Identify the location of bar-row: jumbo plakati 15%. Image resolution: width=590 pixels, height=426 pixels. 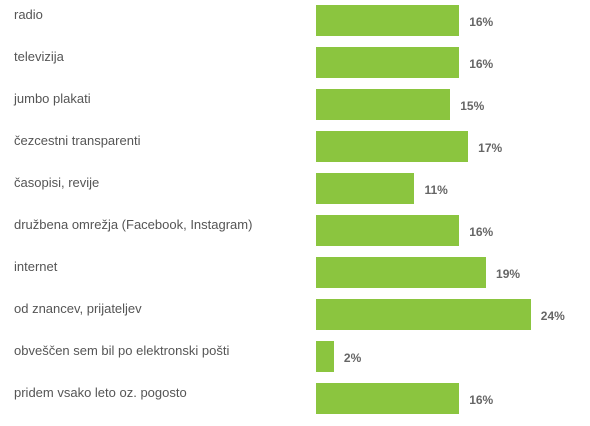
(295, 110).